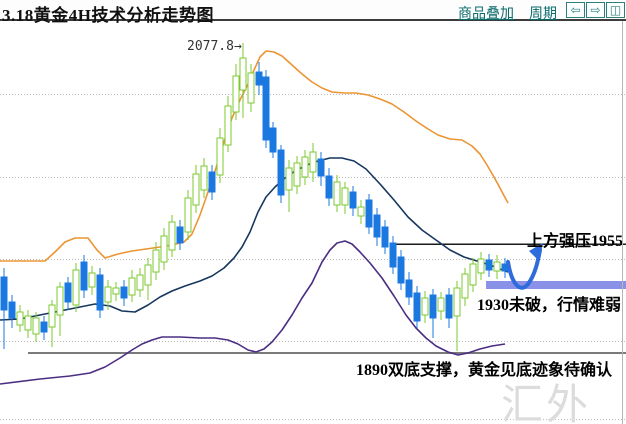 The width and height of the screenshot is (626, 424). What do you see at coordinates (486, 14) in the screenshot?
I see `commodity-overlay-link: 商品叠加` at bounding box center [486, 14].